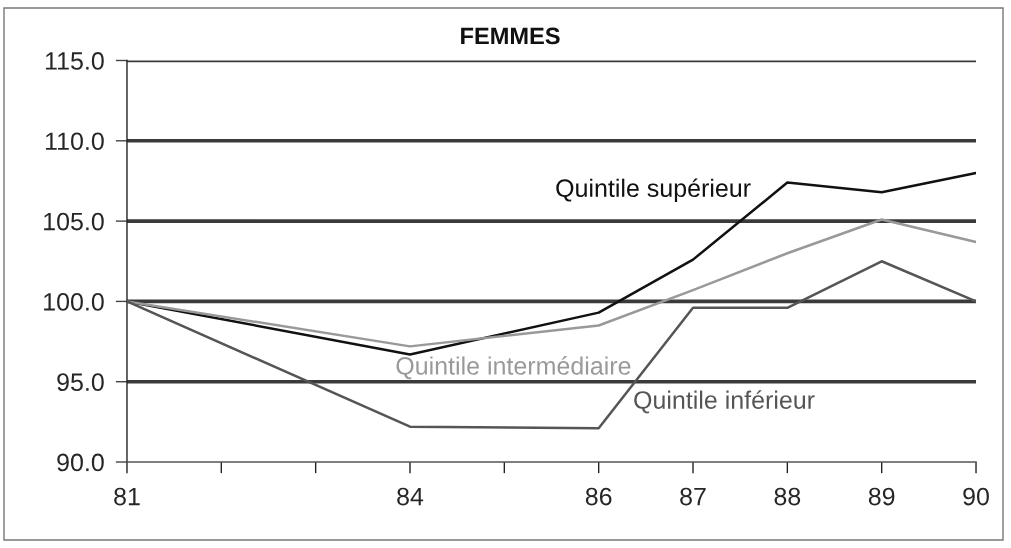  I want to click on x-tick-label: 89, so click(881, 496).